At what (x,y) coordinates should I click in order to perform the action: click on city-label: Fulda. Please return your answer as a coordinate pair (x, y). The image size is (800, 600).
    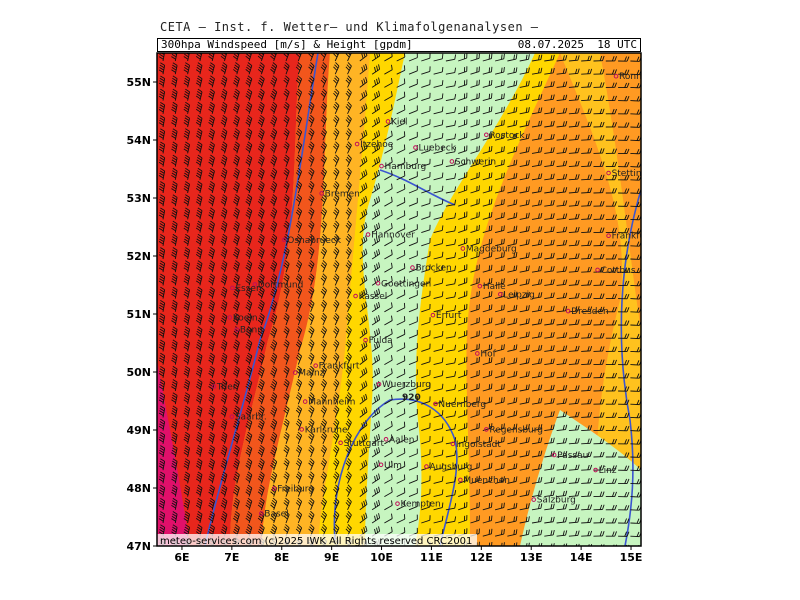
    Looking at the image, I should click on (381, 341).